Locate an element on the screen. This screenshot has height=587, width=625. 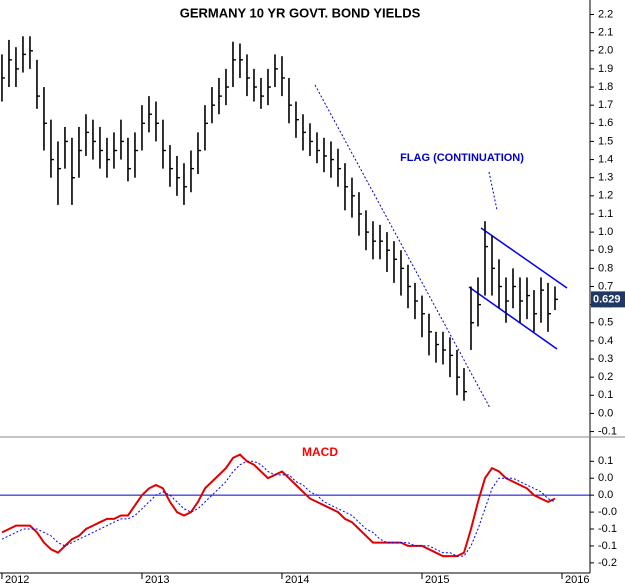
y-tick-label: 0.3 is located at coordinates (605, 359).